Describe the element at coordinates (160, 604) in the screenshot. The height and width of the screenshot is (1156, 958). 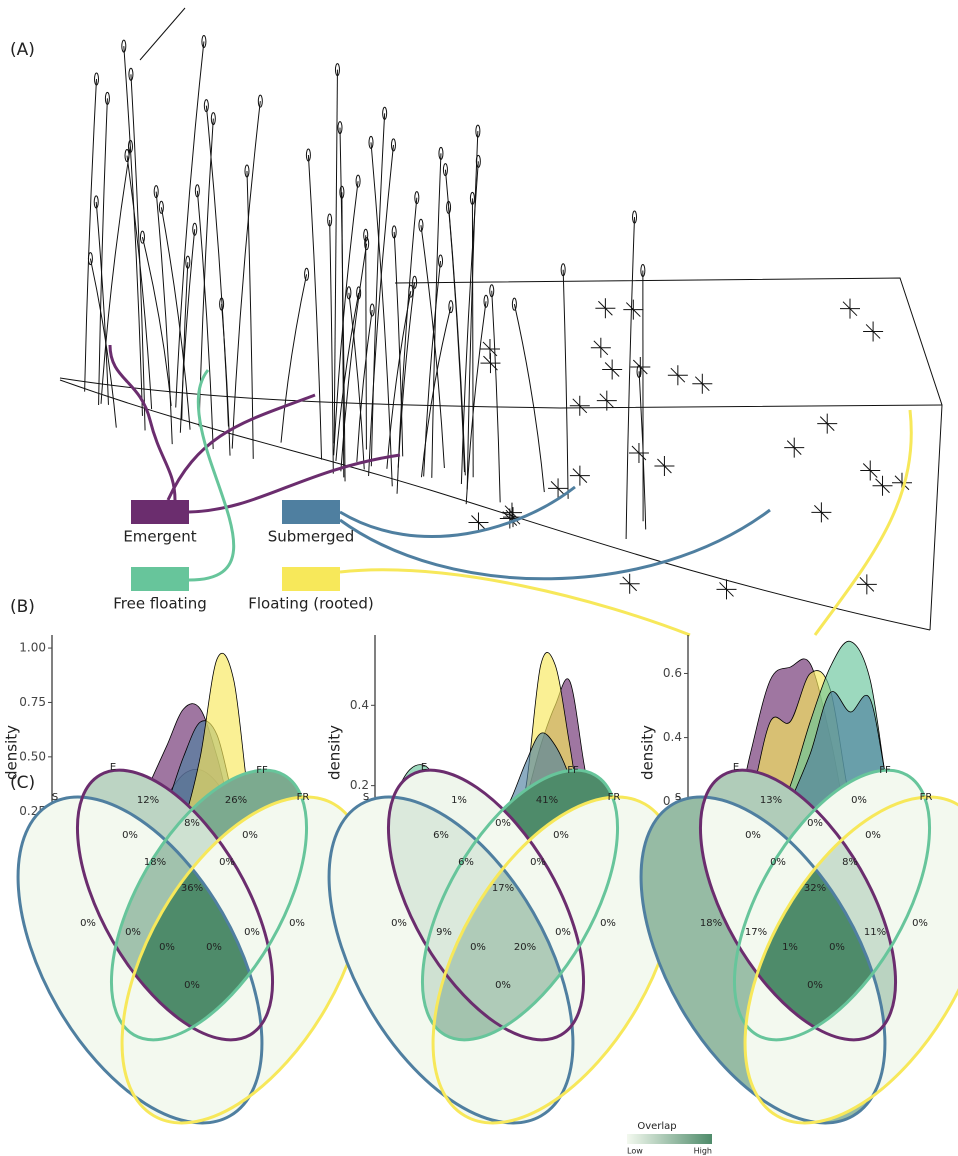
I see `legend-label: Free floating` at that location.